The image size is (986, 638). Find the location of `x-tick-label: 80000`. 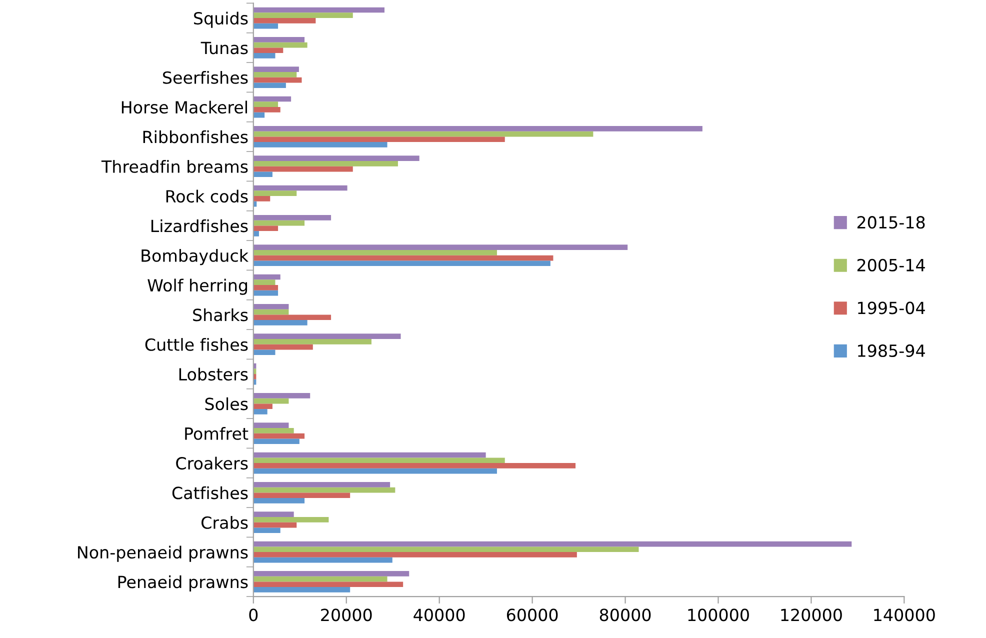

x-tick-label: 80000 is located at coordinates (625, 615).